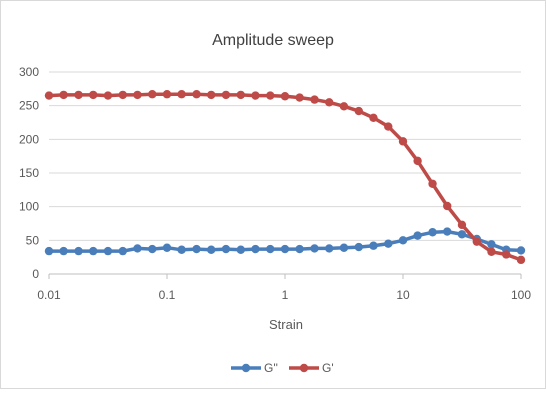 The width and height of the screenshot is (546, 393). Describe the element at coordinates (285, 295) in the screenshot. I see `x-tick-label: 1` at that location.